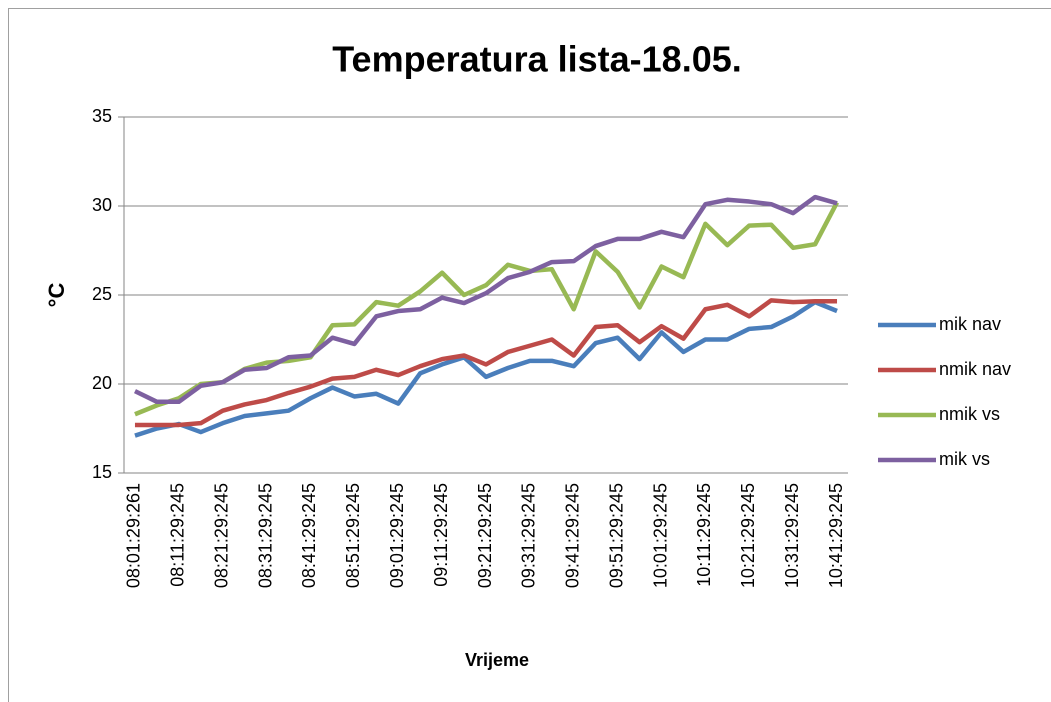 This screenshot has height=702, width=1051. What do you see at coordinates (102, 472) in the screenshot?
I see `y-tick-label: 15` at bounding box center [102, 472].